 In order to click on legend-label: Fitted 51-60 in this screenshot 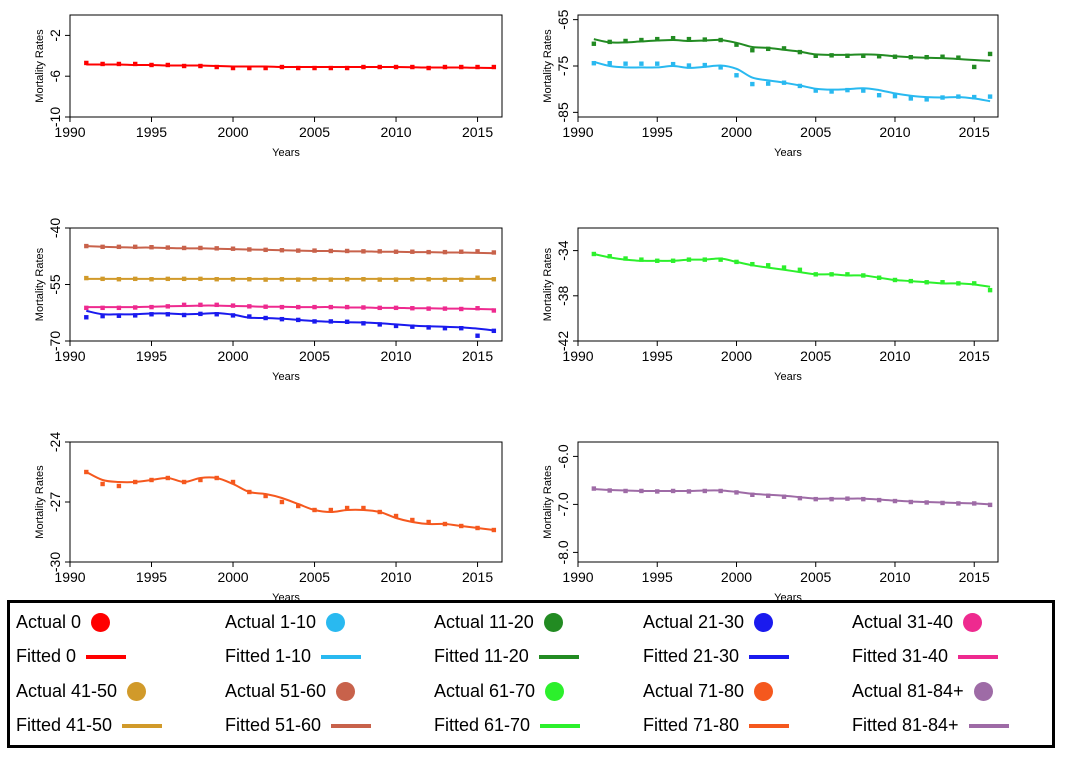, I will do `click(273, 725)`.